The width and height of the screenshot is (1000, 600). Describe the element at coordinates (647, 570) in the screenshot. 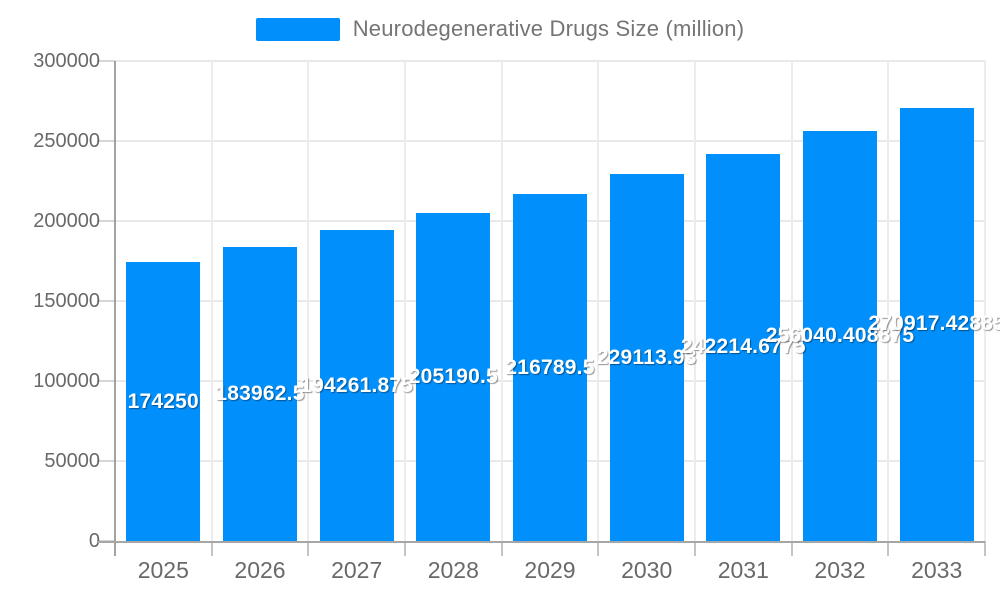

I see `x-axis-label-2030: 2030` at that location.